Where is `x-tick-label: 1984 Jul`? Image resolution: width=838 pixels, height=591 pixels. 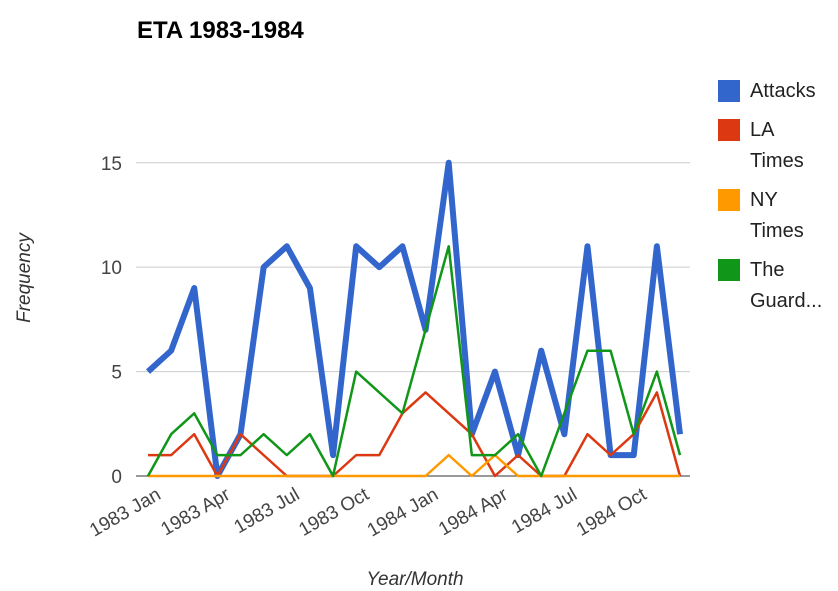 x-tick-label: 1984 Jul is located at coordinates (544, 511).